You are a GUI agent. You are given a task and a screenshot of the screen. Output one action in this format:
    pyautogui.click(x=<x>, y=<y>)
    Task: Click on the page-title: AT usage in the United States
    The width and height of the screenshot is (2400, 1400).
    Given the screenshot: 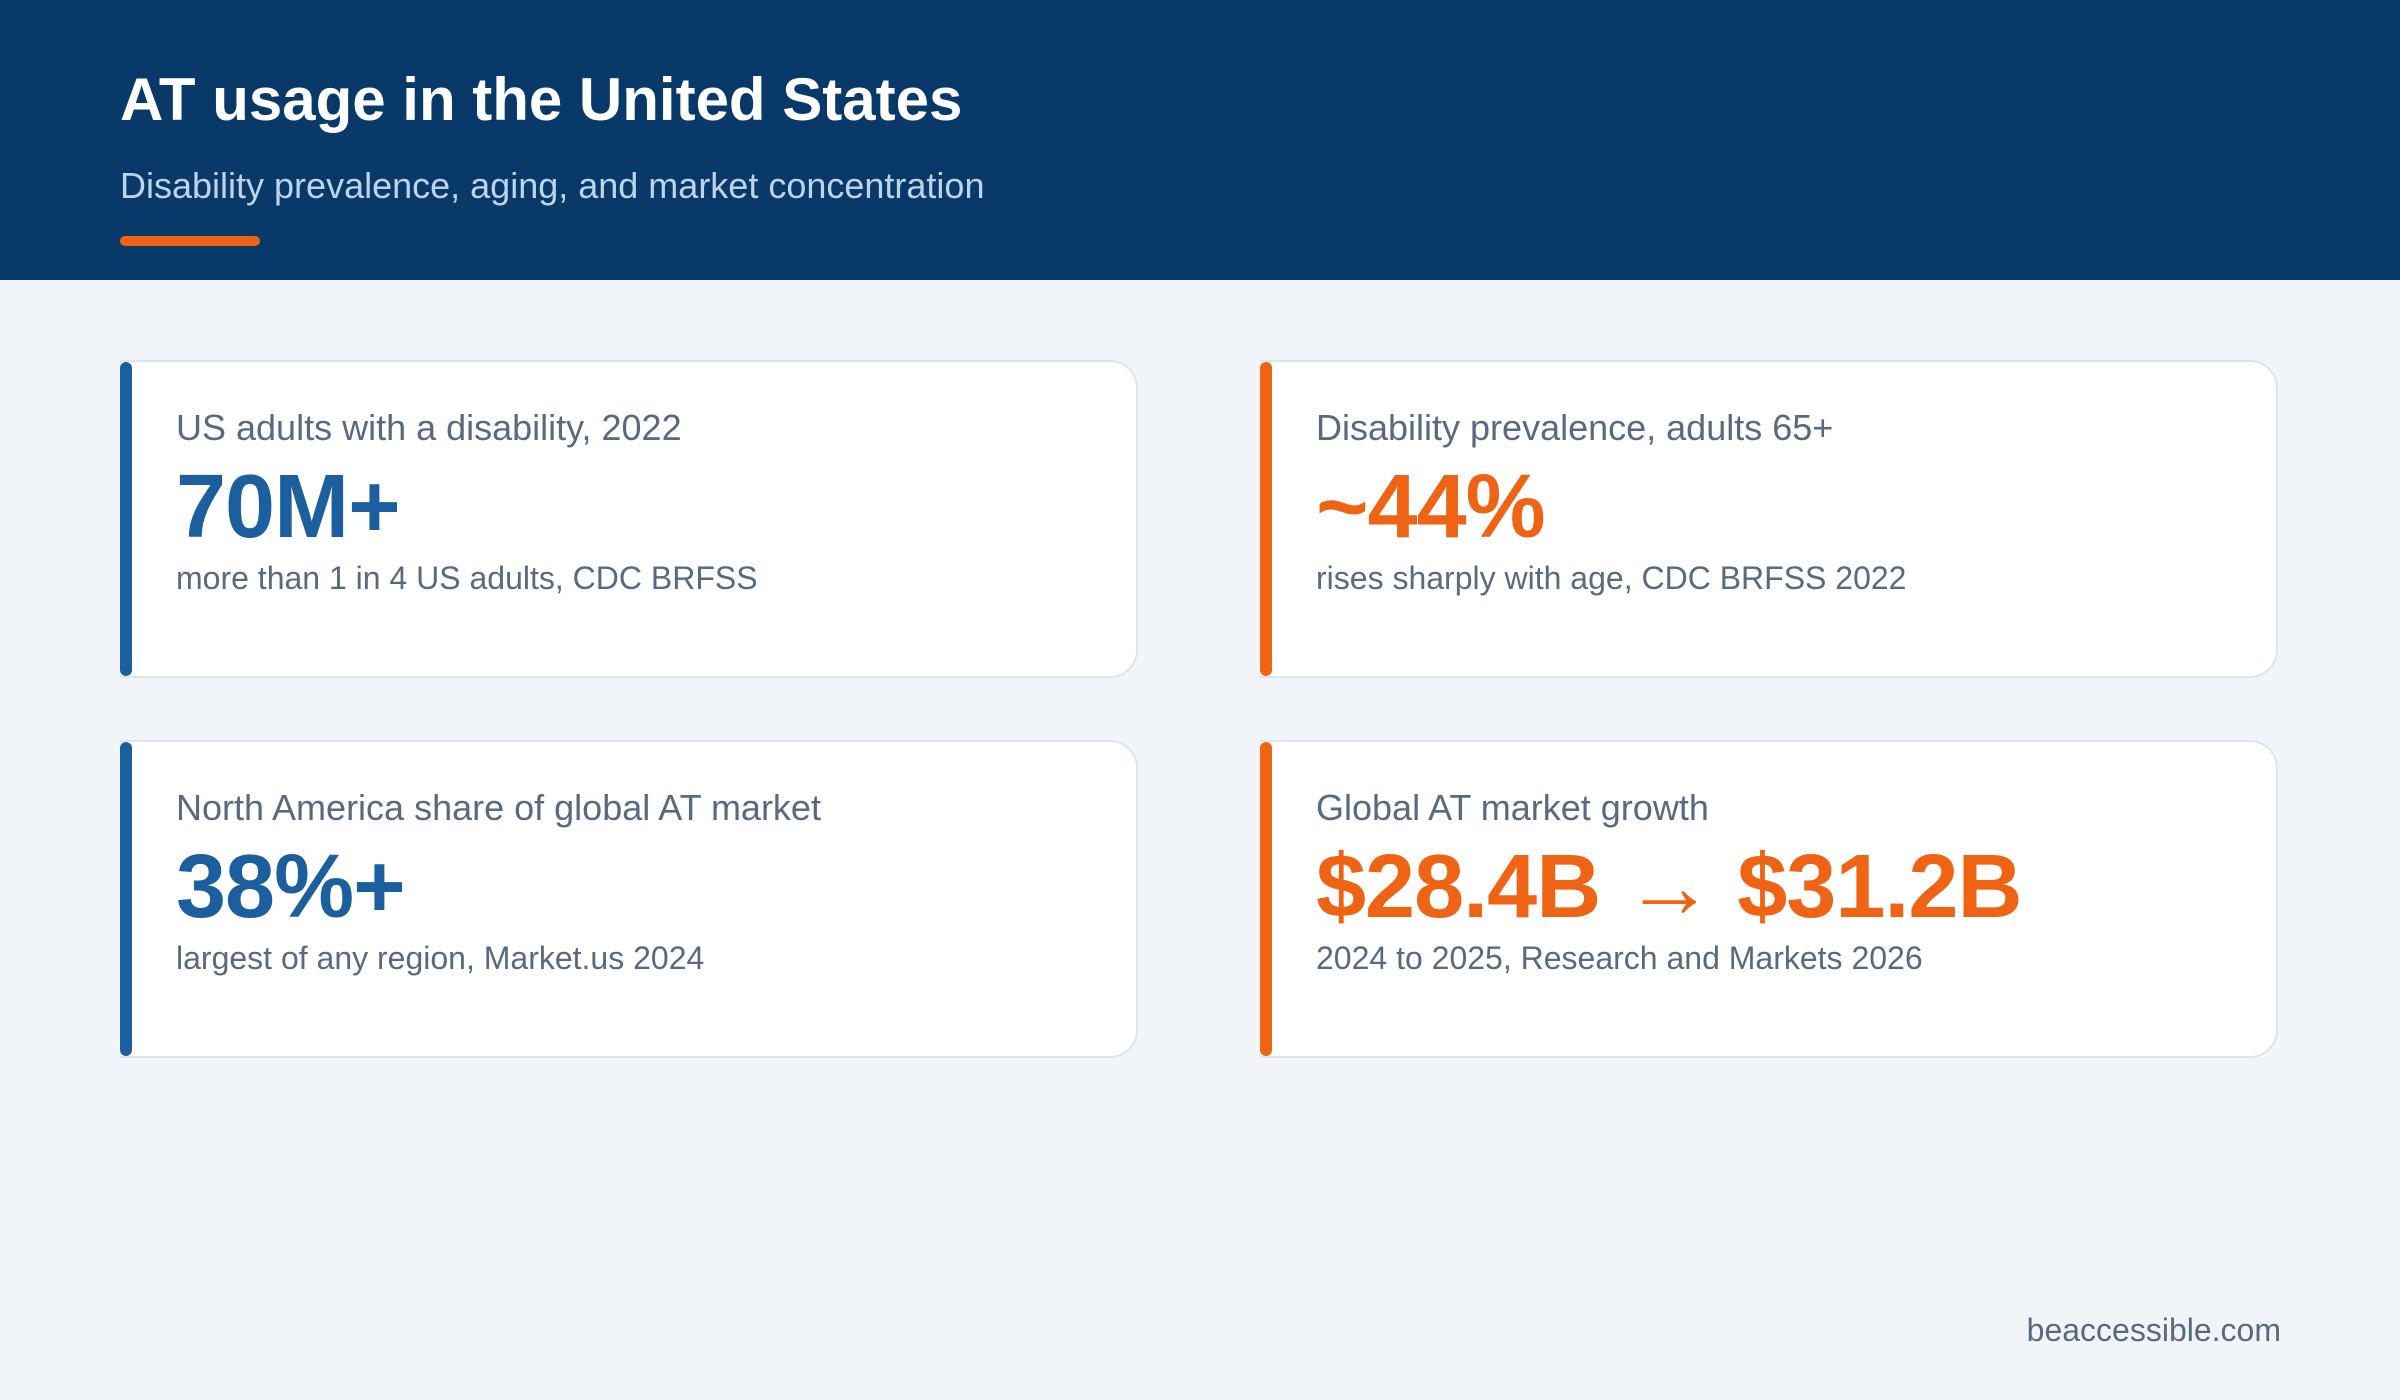 What is the action you would take?
    pyautogui.click(x=541, y=99)
    